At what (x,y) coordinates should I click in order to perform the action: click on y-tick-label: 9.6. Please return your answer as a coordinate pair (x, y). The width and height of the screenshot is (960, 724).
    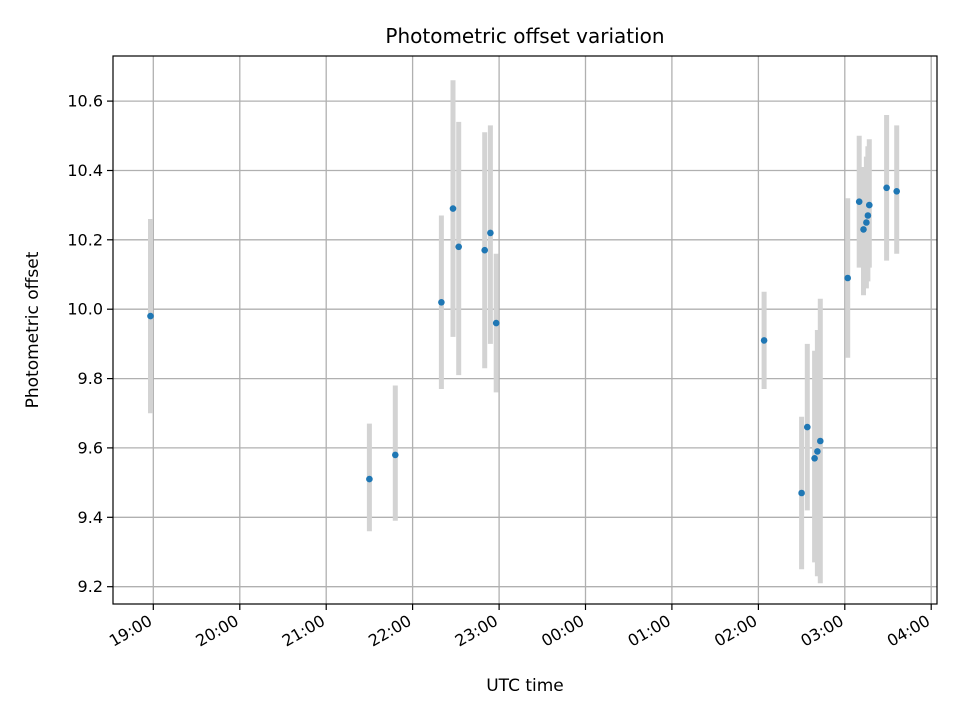
    Looking at the image, I should click on (90, 447).